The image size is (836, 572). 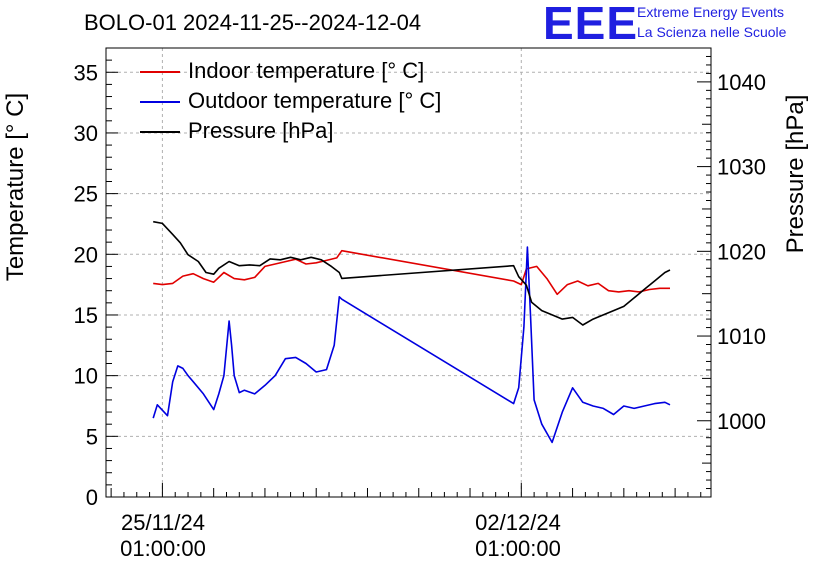 What do you see at coordinates (795, 174) in the screenshot?
I see `y-axis-right-label: Pressure [hPa]` at bounding box center [795, 174].